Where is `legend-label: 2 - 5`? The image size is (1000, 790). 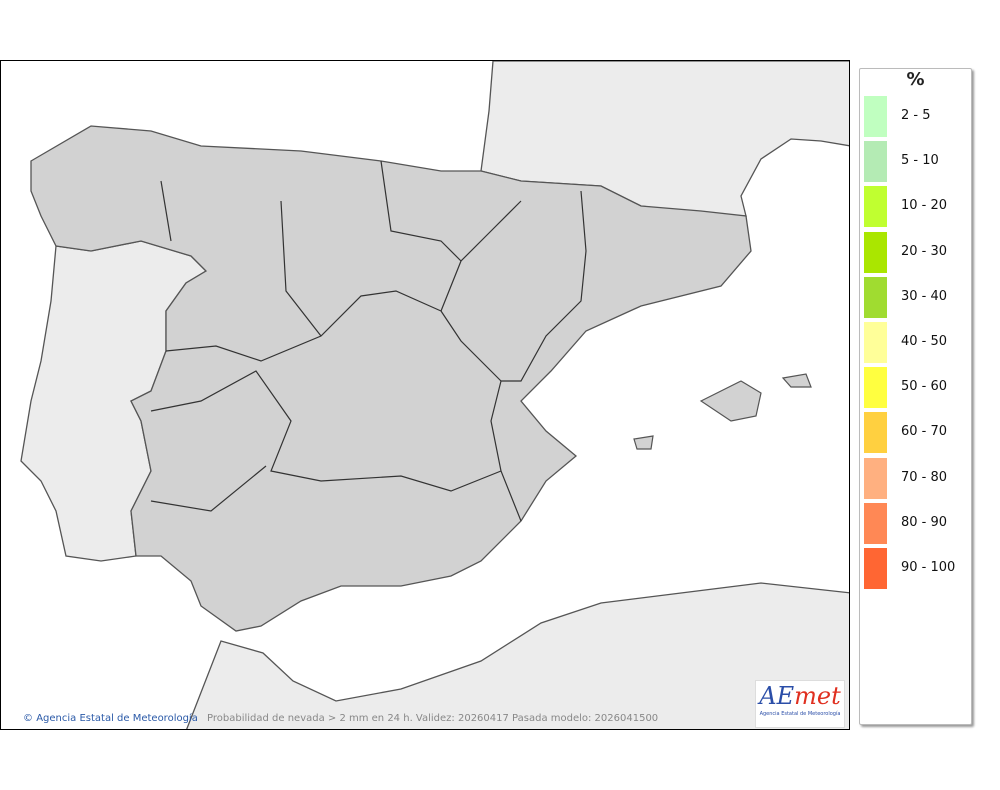
legend-label: 2 - 5 is located at coordinates (916, 115).